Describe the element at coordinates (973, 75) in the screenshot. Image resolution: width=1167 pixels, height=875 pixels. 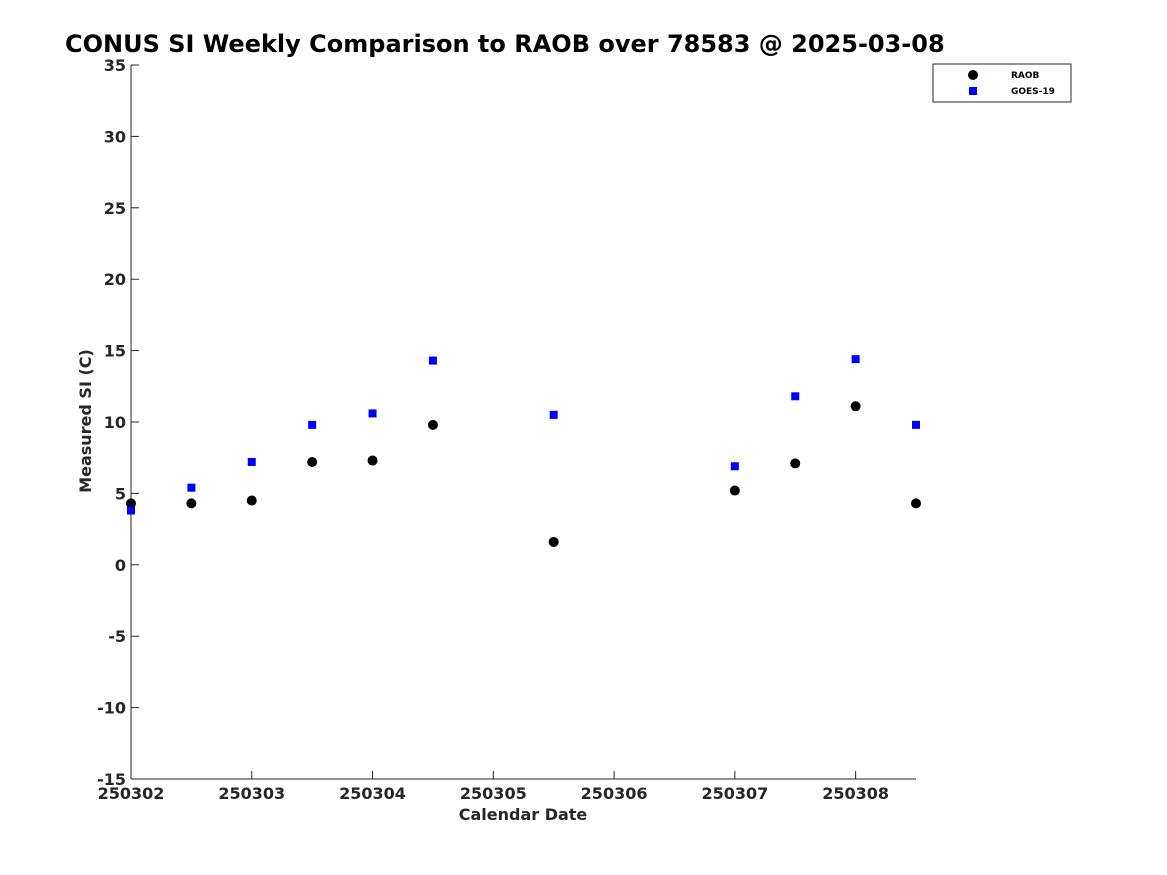
I see `legend-marker-raob` at that location.